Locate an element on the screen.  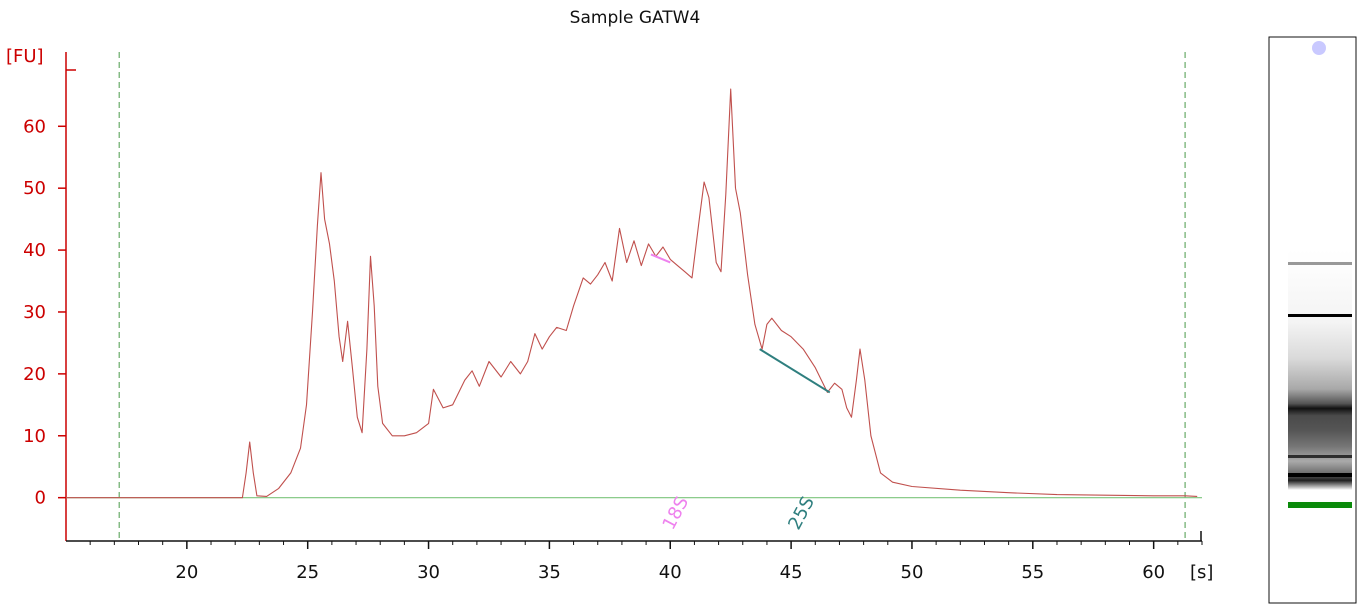
y-tick-label: 20 is located at coordinates (34, 374).